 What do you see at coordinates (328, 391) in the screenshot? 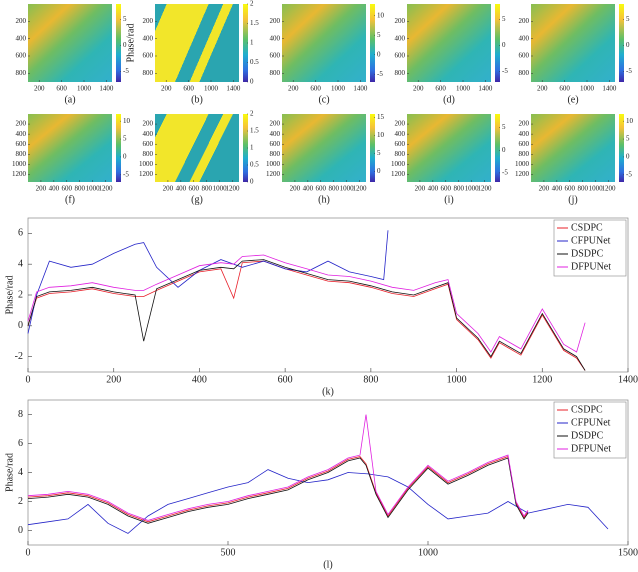
I see `caption: (k)` at bounding box center [328, 391].